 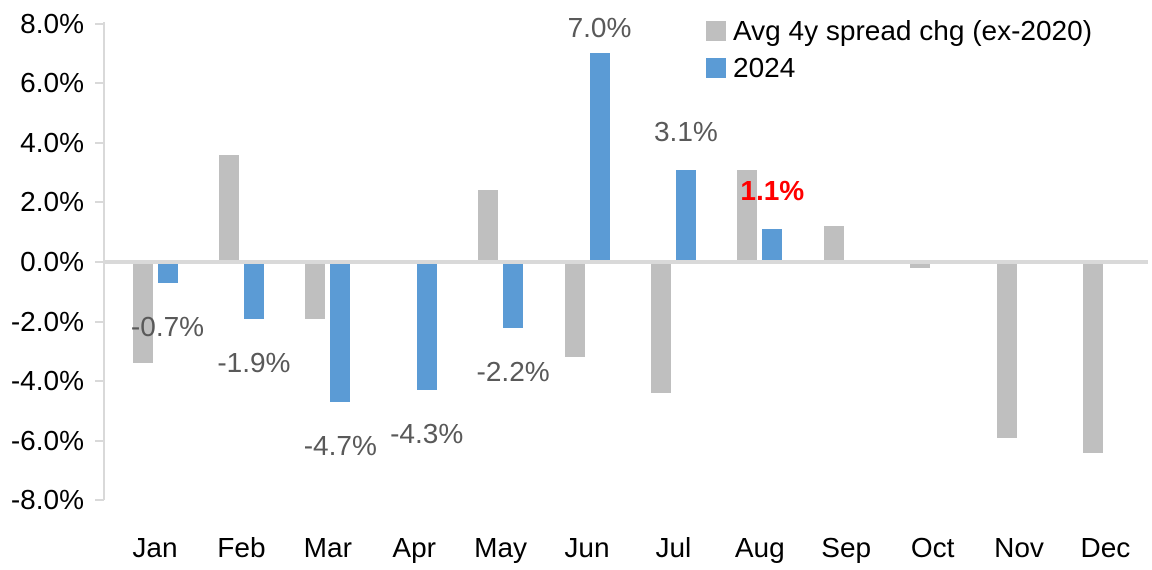 What do you see at coordinates (340, 332) in the screenshot?
I see `bar-2024-mar` at bounding box center [340, 332].